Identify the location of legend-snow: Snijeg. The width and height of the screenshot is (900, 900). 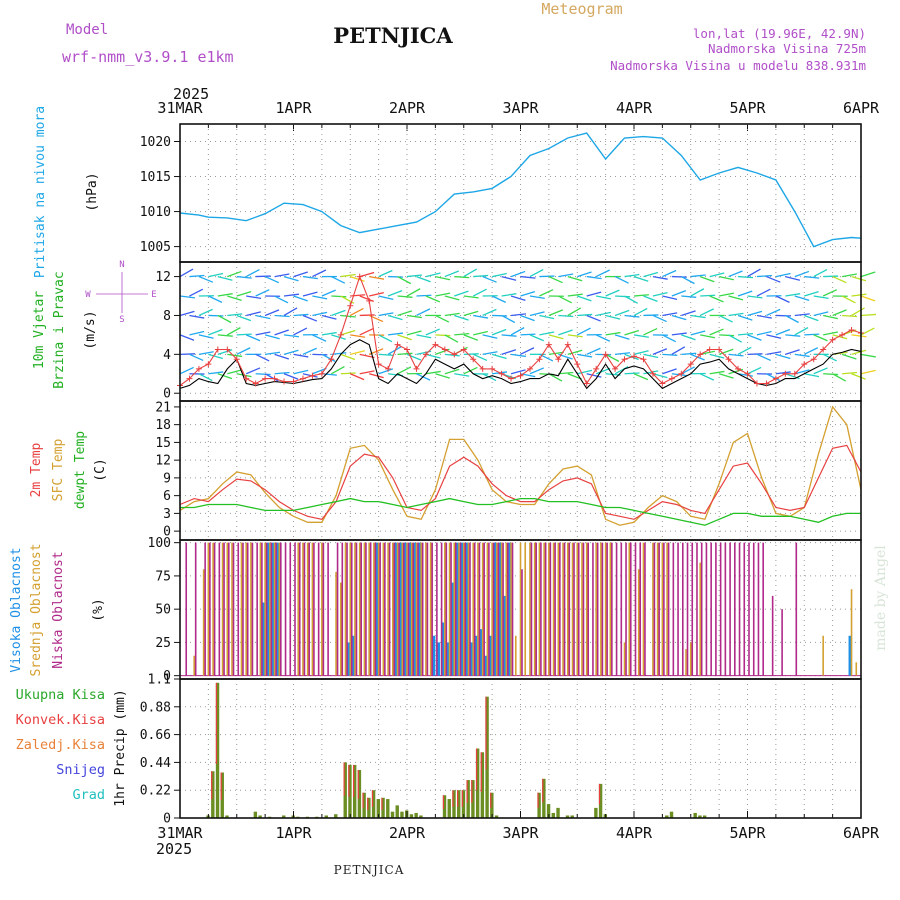
(80, 770).